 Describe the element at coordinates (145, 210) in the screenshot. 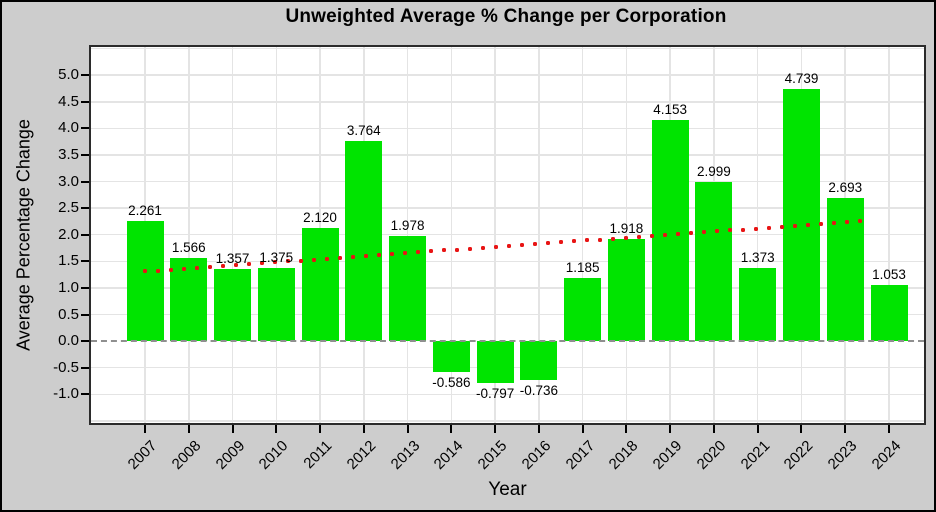

I see `bar-value-label: 2.261` at that location.